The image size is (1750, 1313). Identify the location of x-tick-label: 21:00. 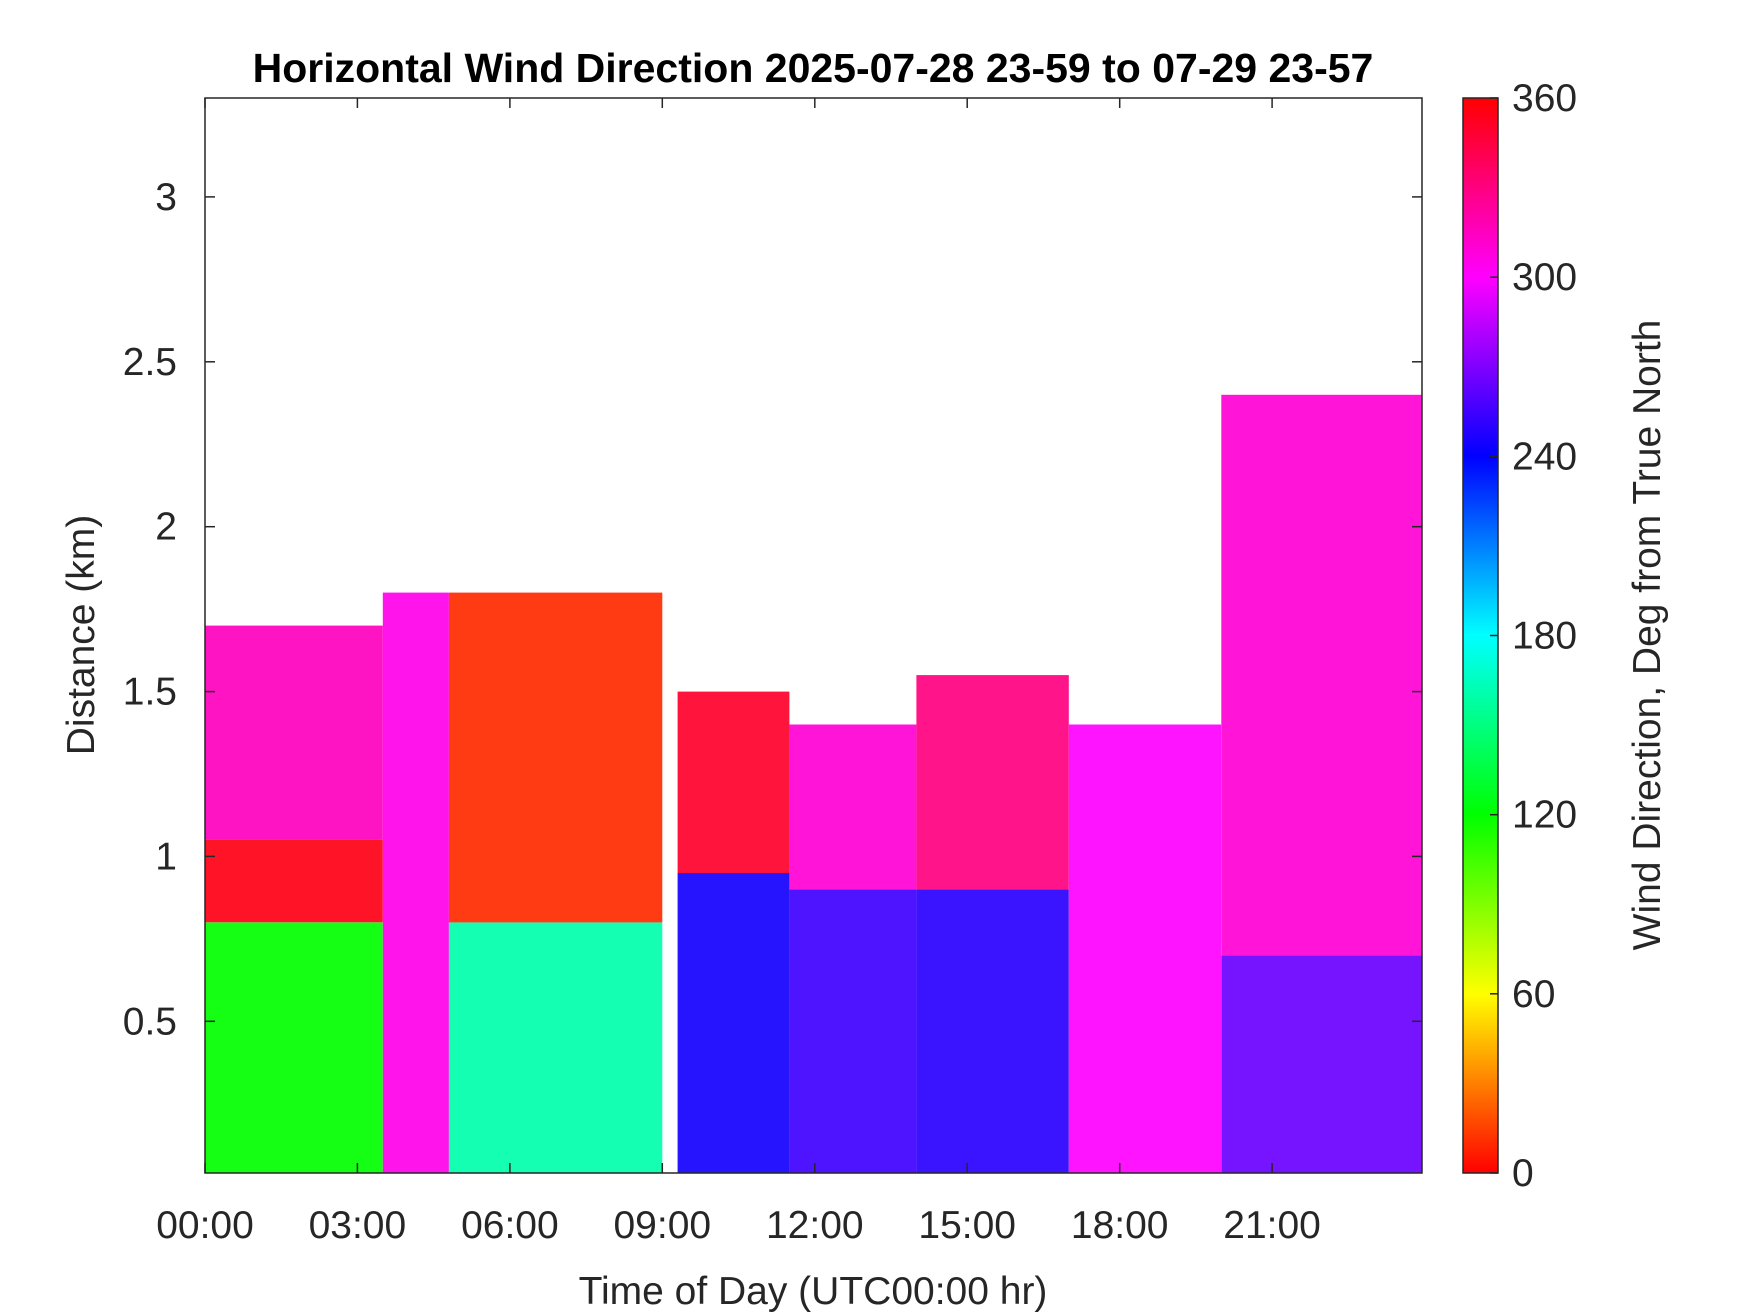
(1272, 1225).